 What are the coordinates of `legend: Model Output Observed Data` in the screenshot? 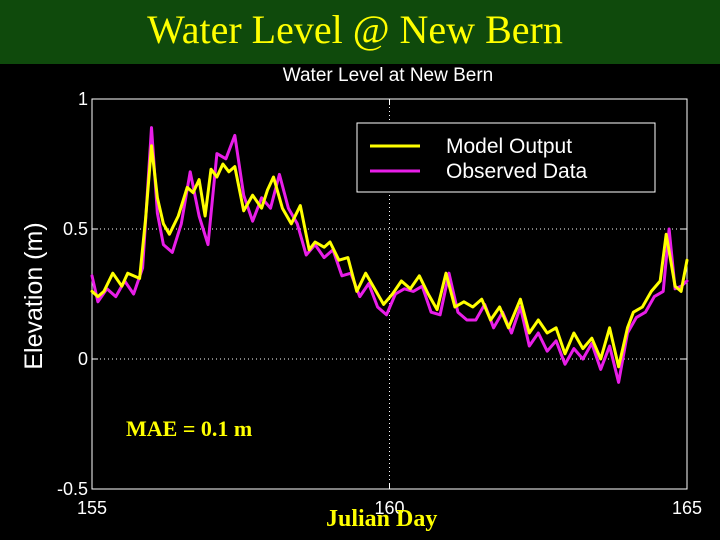 It's located at (506, 157).